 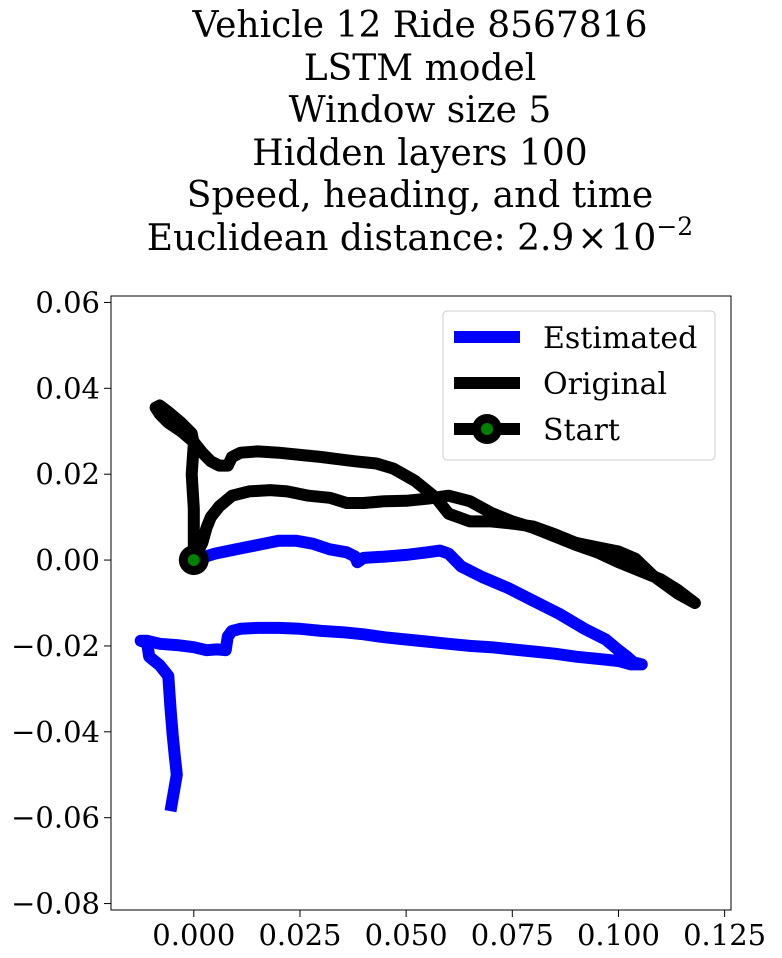 I want to click on legend: Estimated Original Start, so click(x=579, y=385).